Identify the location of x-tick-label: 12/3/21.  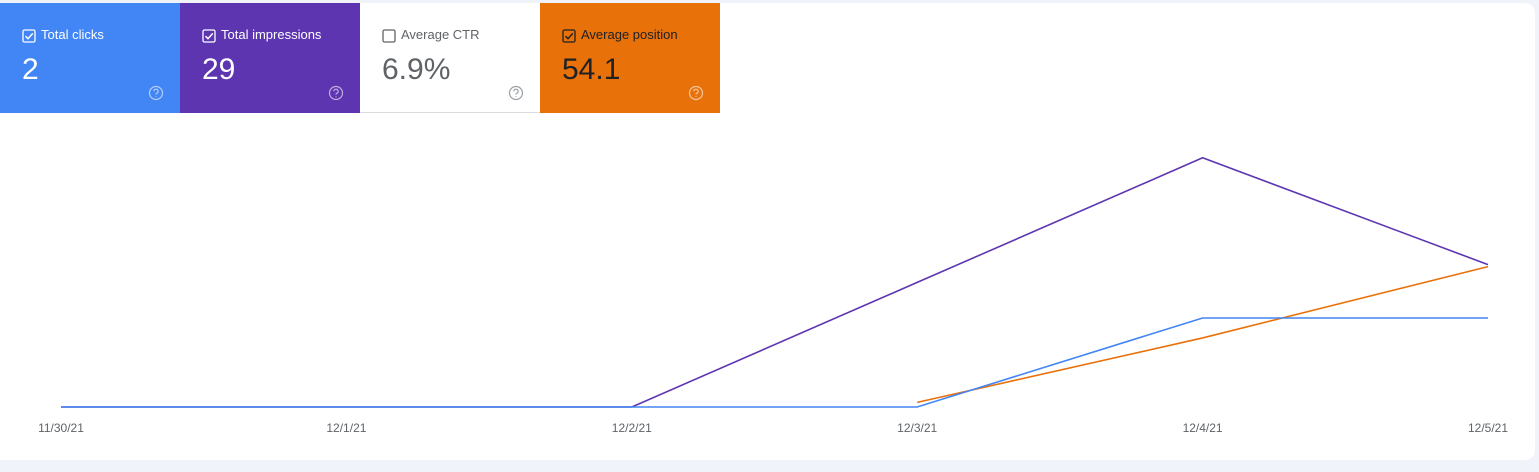
(917, 428).